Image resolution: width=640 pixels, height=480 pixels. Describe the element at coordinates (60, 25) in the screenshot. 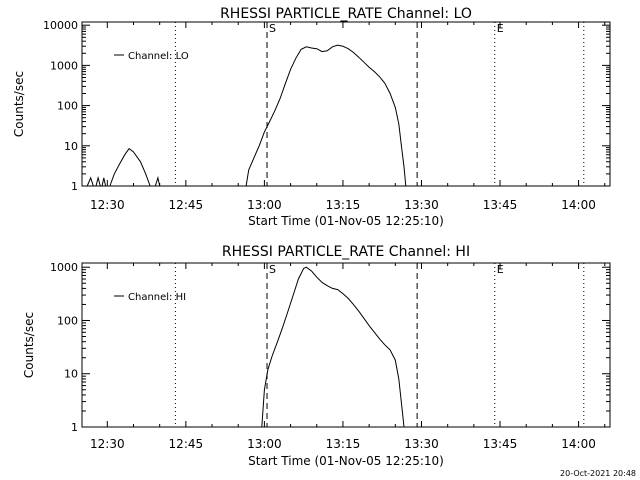

I see `y-tick-label: 10000` at that location.